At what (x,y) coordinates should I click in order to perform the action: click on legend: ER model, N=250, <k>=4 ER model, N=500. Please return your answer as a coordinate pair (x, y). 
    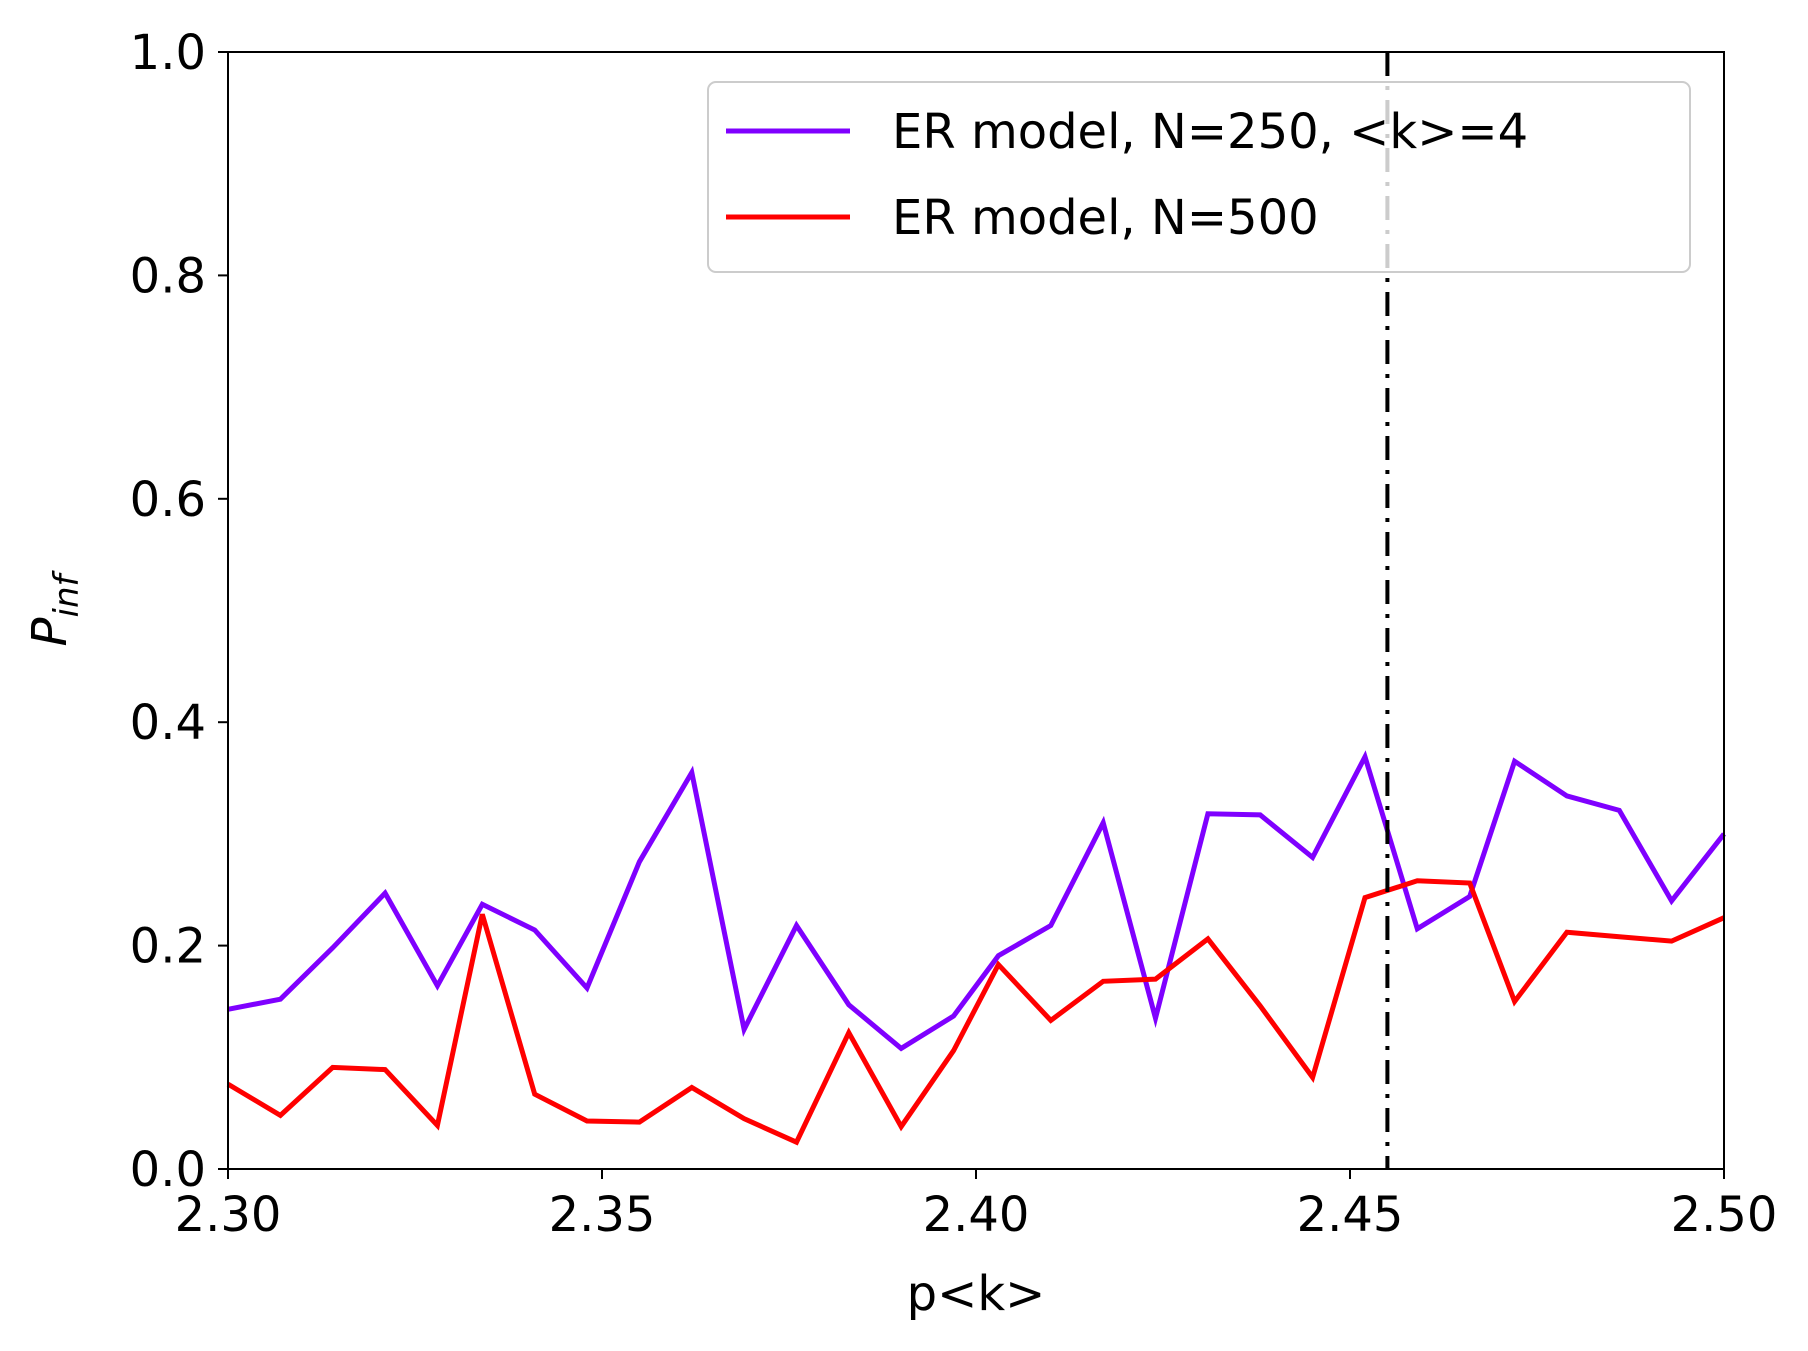
    Looking at the image, I should click on (1199, 177).